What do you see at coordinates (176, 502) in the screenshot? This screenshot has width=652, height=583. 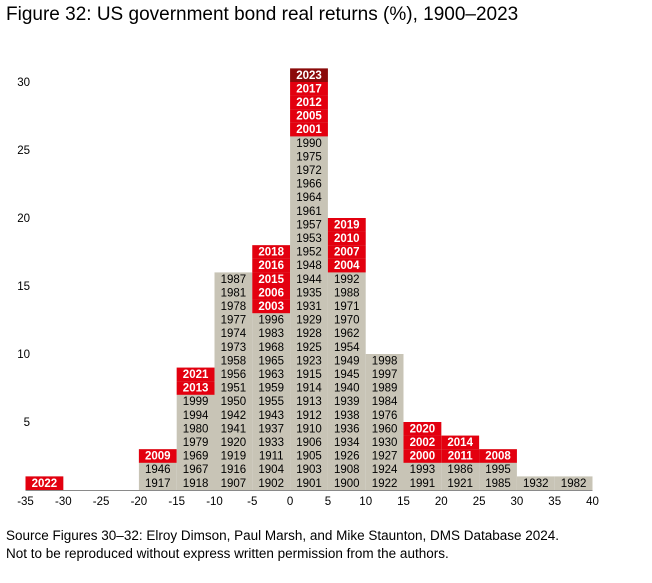 I see `x-tick-label: -15` at bounding box center [176, 502].